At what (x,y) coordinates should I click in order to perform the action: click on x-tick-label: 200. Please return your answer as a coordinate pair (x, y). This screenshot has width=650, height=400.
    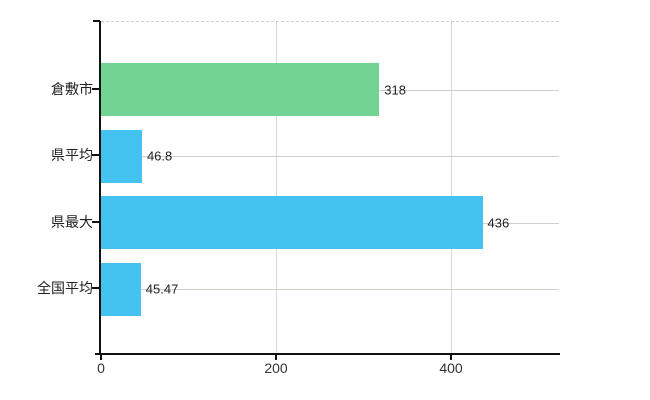
    Looking at the image, I should click on (276, 368).